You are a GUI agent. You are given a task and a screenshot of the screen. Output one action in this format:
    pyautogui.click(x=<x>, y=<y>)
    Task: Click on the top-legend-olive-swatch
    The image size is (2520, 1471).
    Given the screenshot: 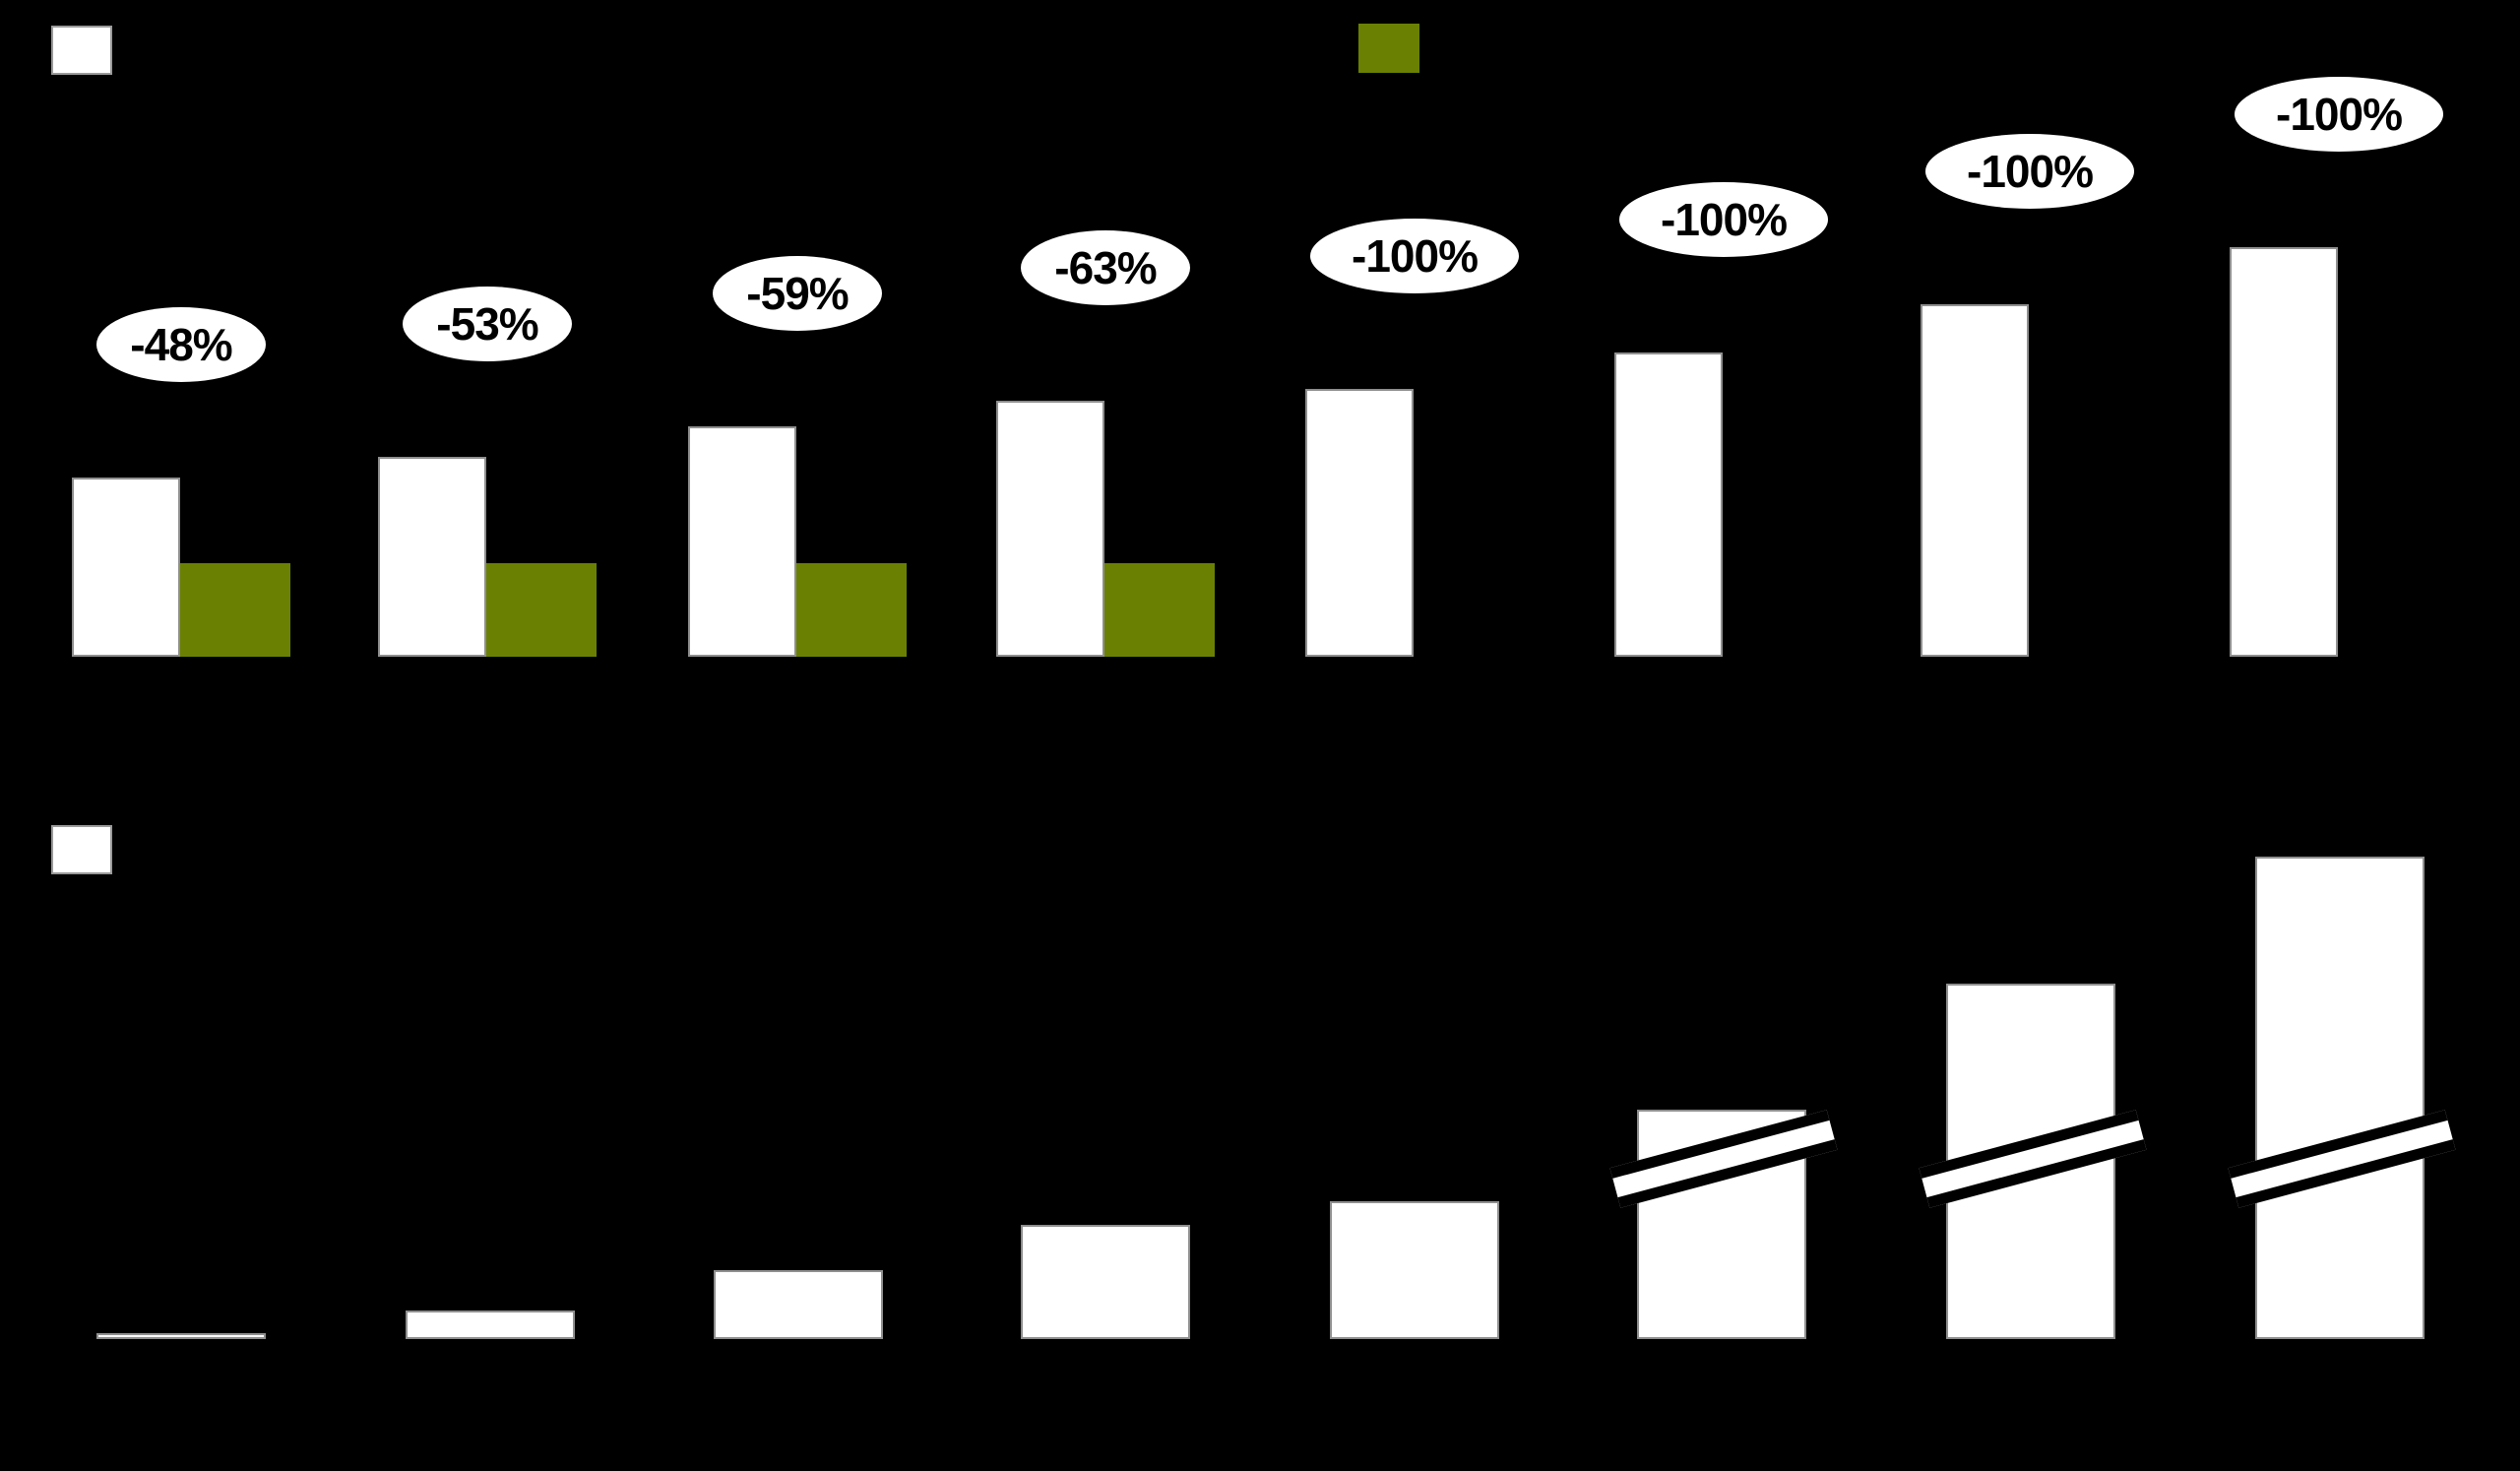 What is the action you would take?
    pyautogui.click(x=1388, y=48)
    